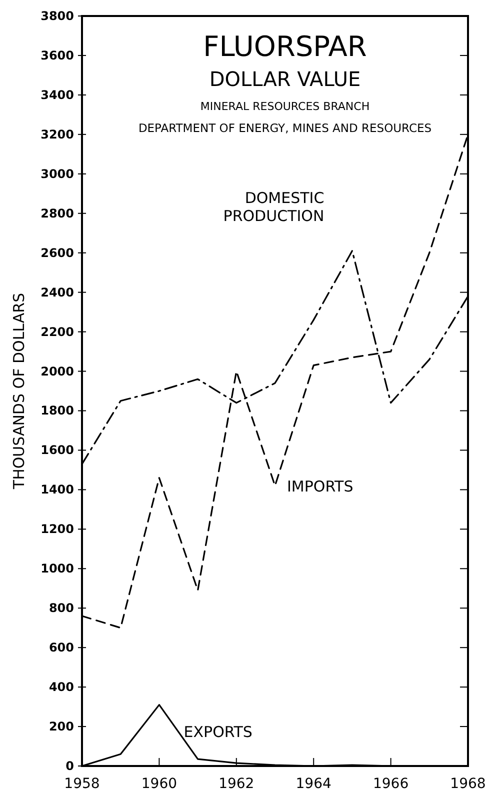 Image resolution: width=490 pixels, height=806 pixels. What do you see at coordinates (57, 529) in the screenshot?
I see `y-tick-label: 1200` at bounding box center [57, 529].